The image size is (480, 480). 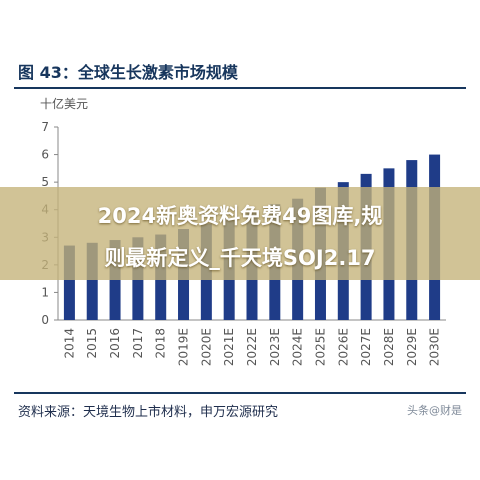 I want to click on figure-title: 图 43：全球生长激素市场规模, so click(x=128, y=72).